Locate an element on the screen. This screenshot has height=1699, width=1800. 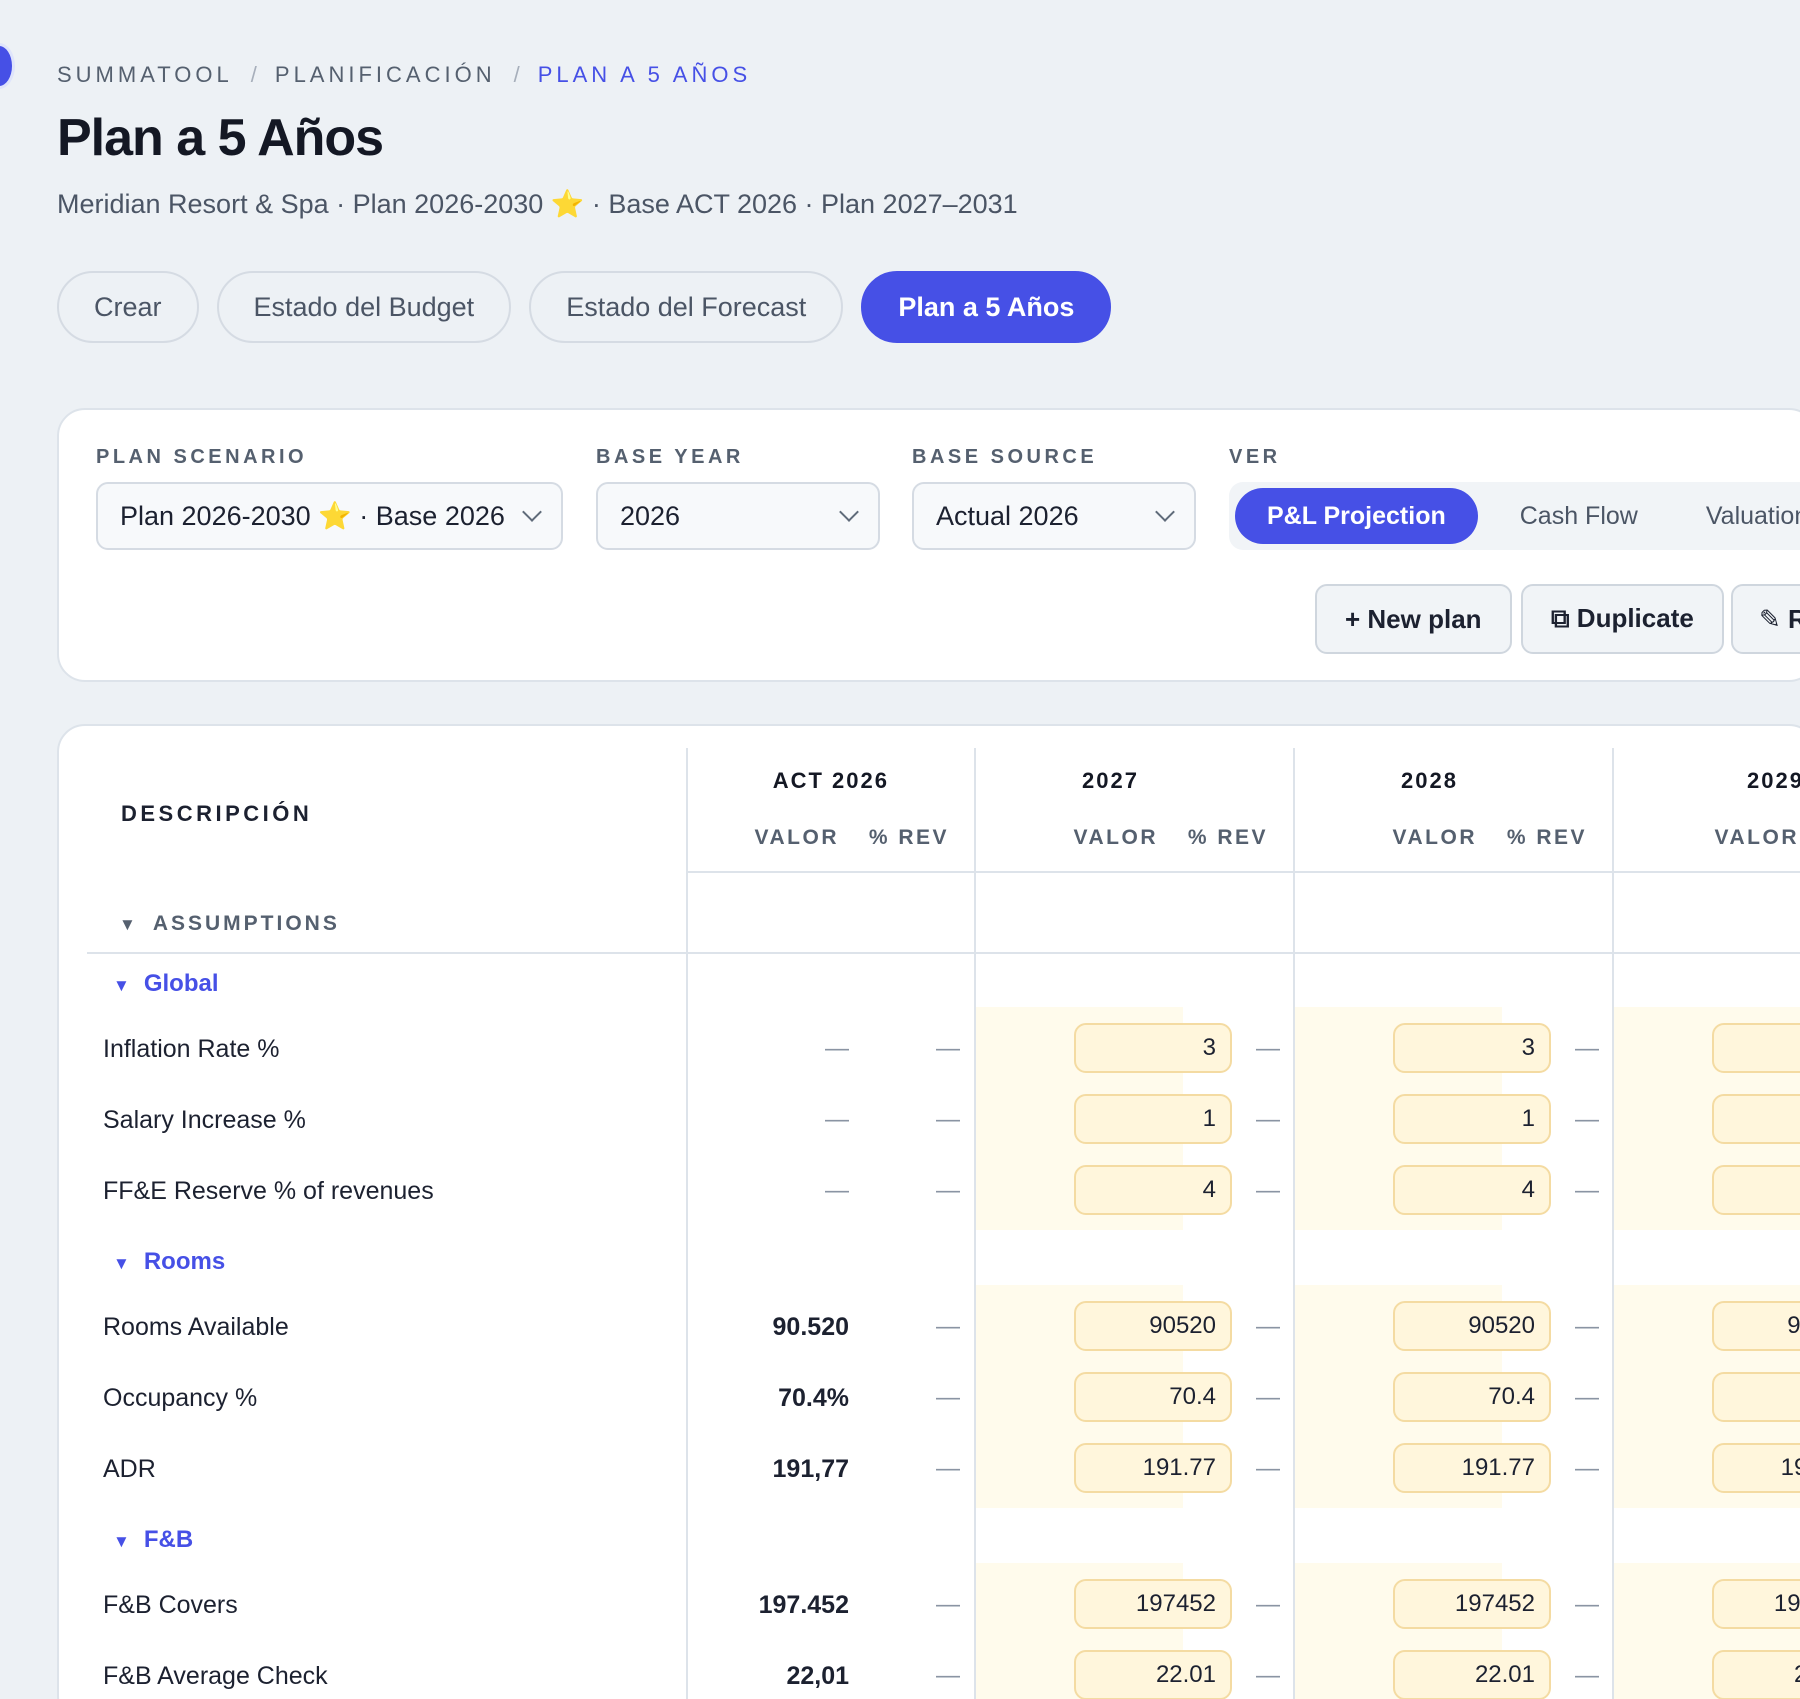
view-option-cash-flow: Cash Flow is located at coordinates (1578, 515).